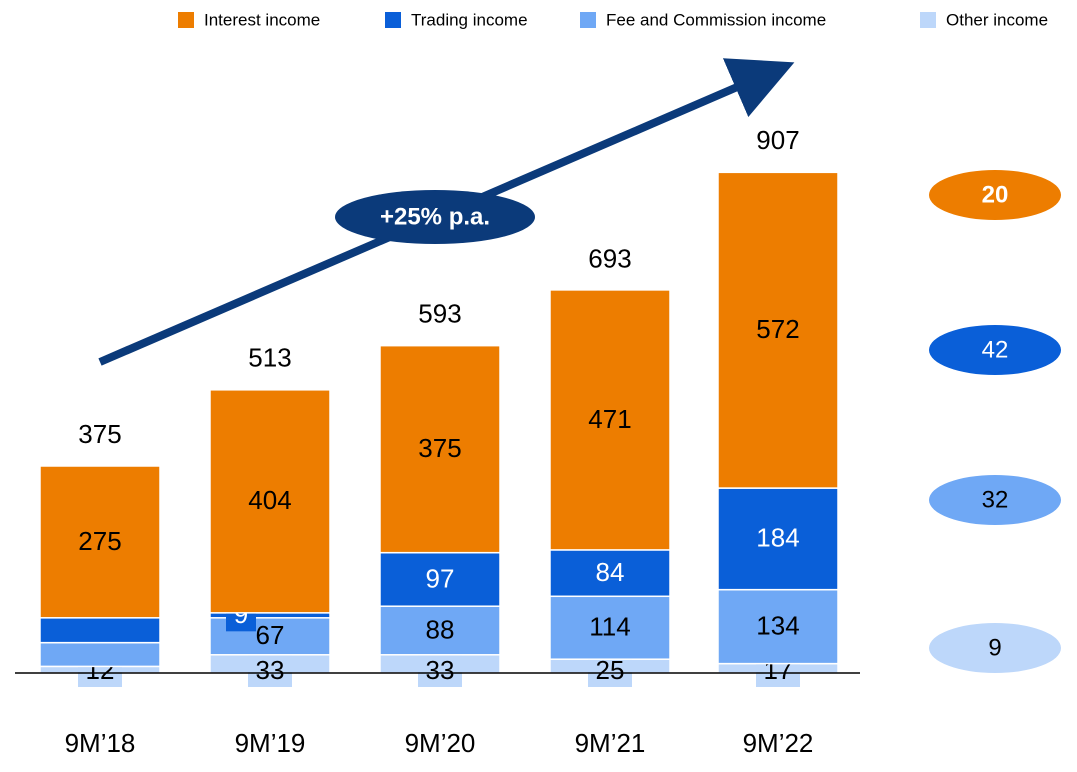 This screenshot has width=1077, height=772. Describe the element at coordinates (610, 743) in the screenshot. I see `x-tick-label: 9M’21` at that location.